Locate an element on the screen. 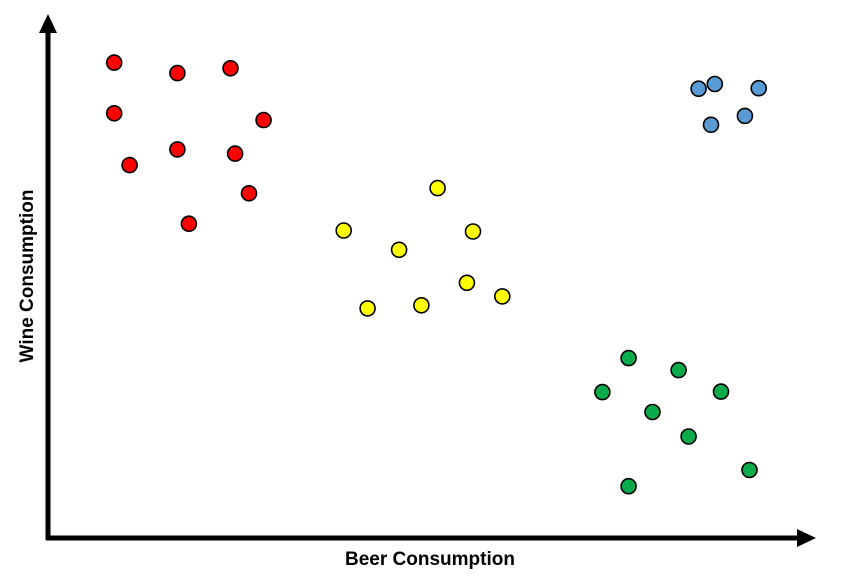 This screenshot has height=583, width=841. x-axis is located at coordinates (431, 538).